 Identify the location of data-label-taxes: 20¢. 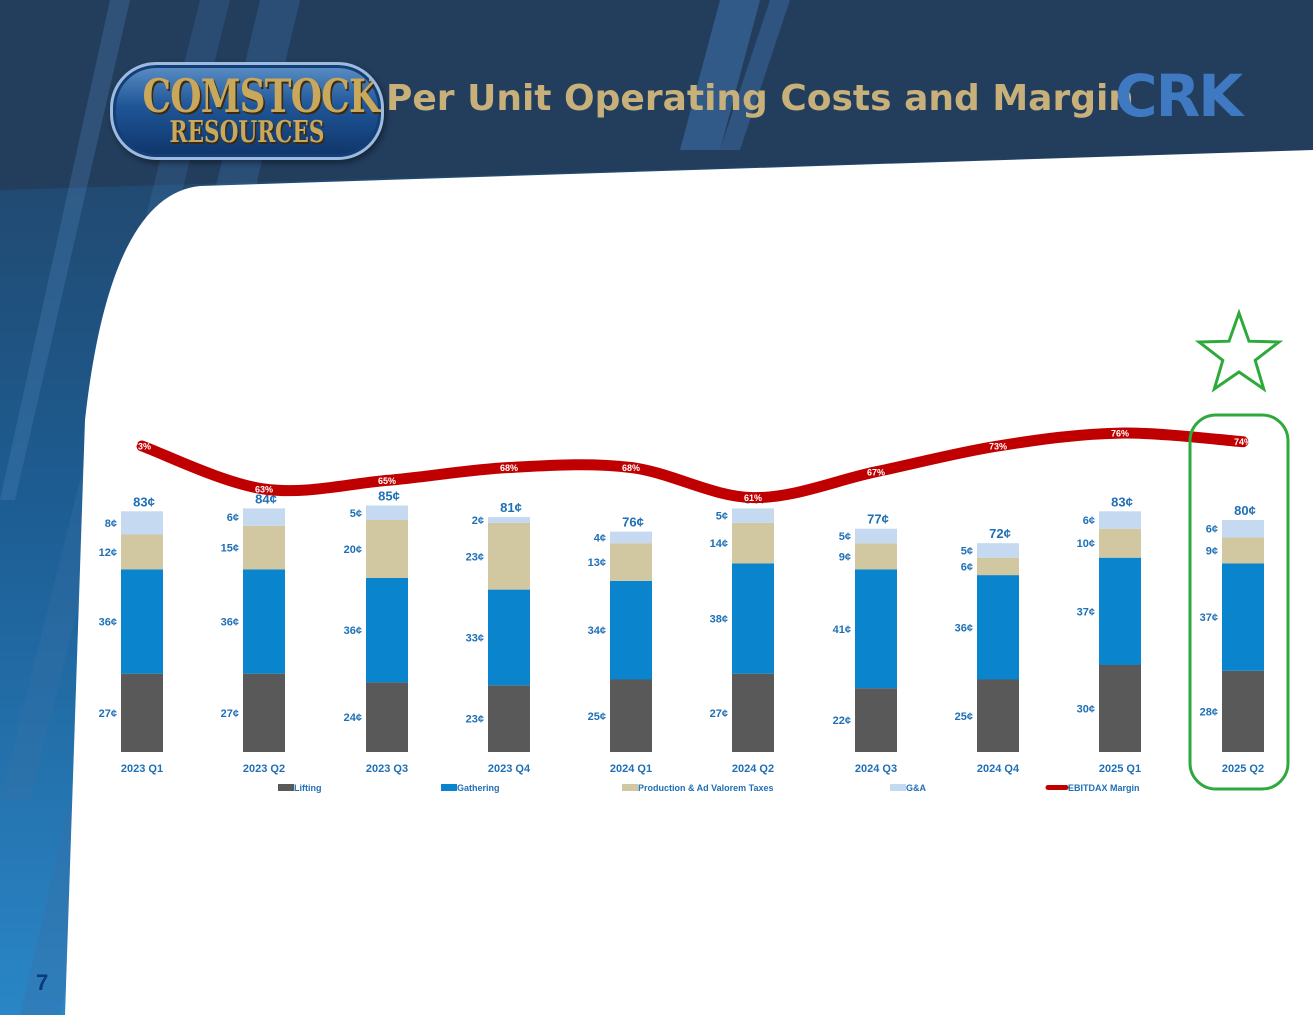
(353, 550).